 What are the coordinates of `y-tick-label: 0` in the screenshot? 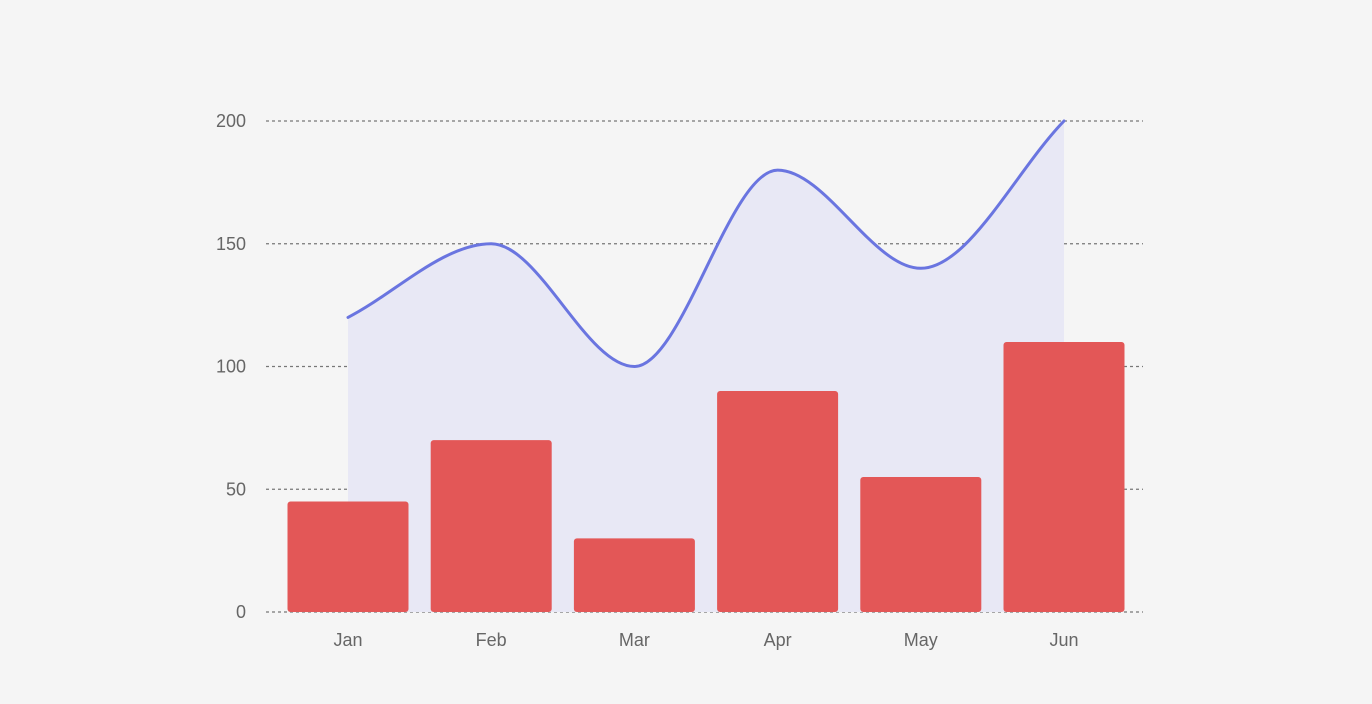 It's located at (241, 612).